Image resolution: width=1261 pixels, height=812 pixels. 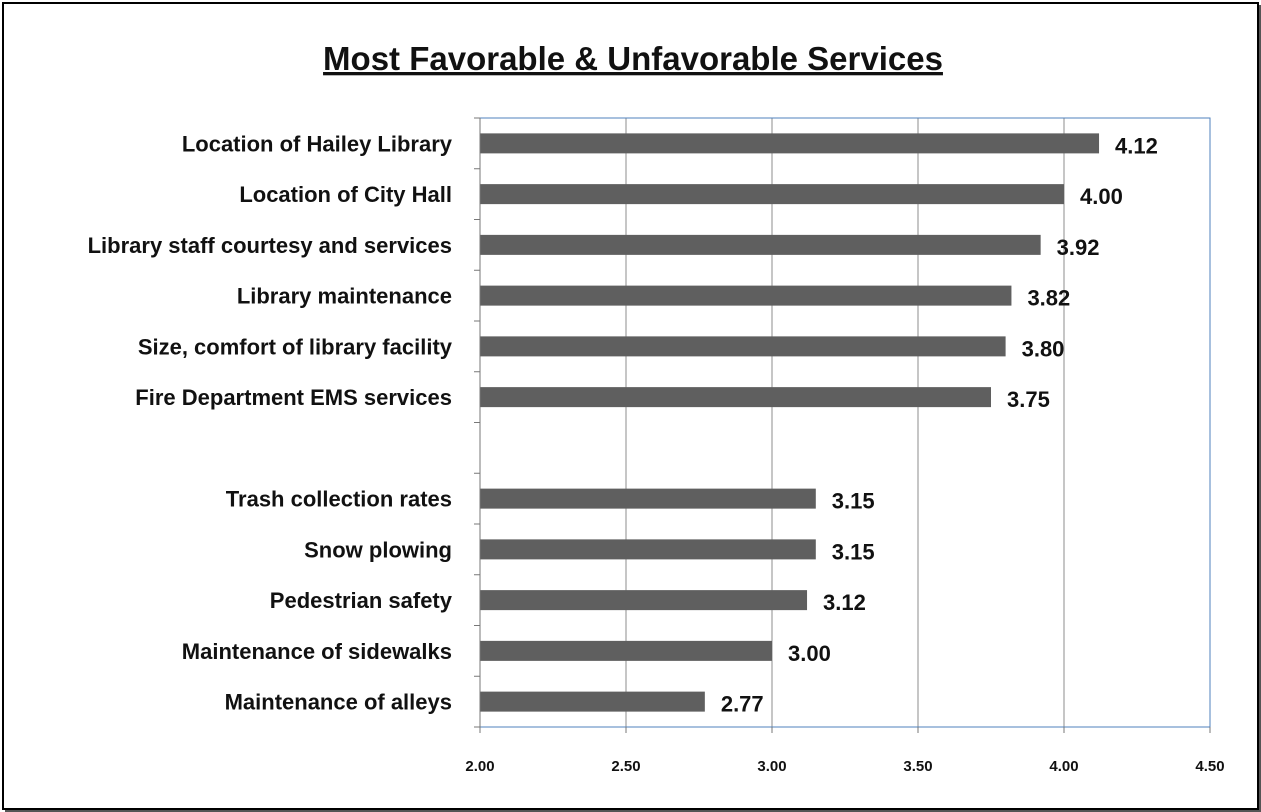 I want to click on data-label: 3.12, so click(x=844, y=602).